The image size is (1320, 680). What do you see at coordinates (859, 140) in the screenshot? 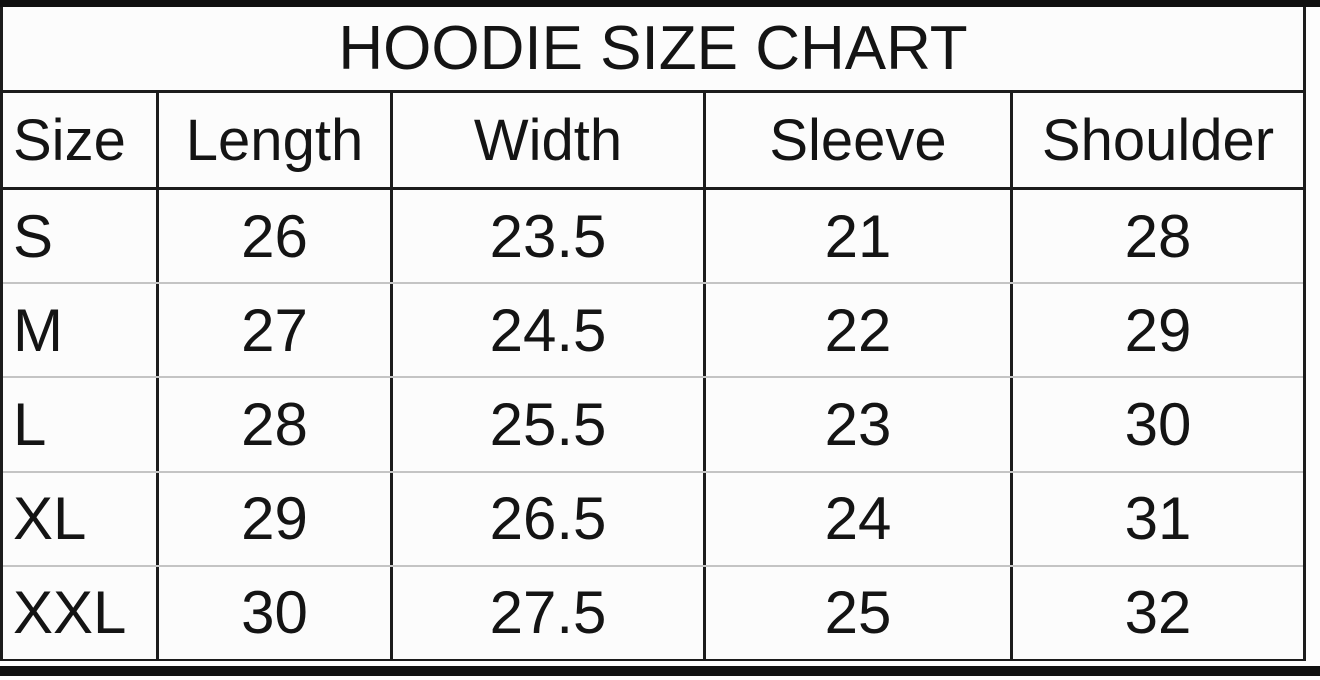
I see `column-header-sleeve: Sleeve` at bounding box center [859, 140].